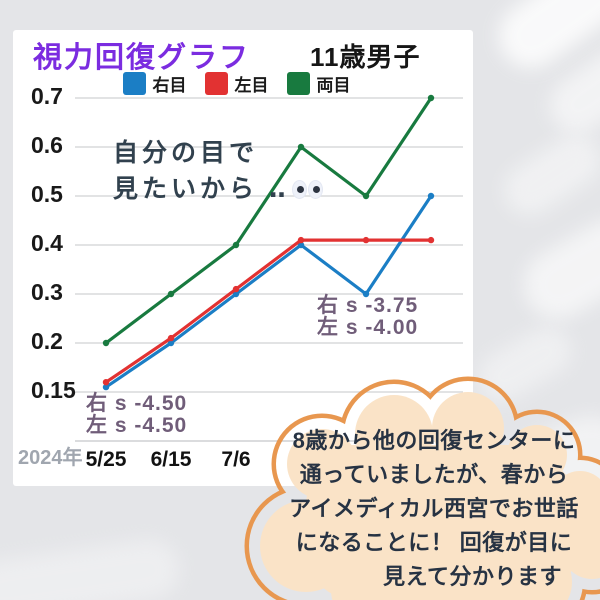  What do you see at coordinates (333, 85) in the screenshot?
I see `legend-label: 両目` at bounding box center [333, 85].